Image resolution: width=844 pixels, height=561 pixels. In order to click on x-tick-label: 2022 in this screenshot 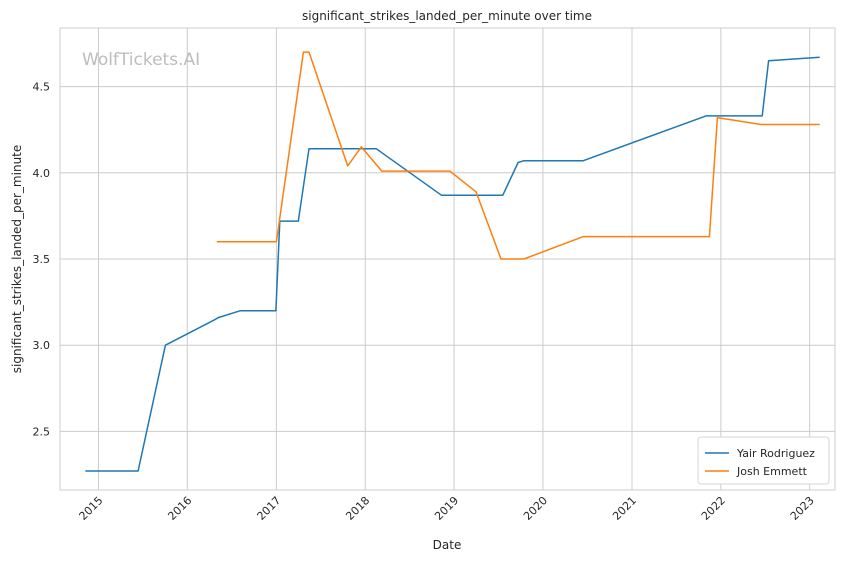, I will do `click(713, 508)`.